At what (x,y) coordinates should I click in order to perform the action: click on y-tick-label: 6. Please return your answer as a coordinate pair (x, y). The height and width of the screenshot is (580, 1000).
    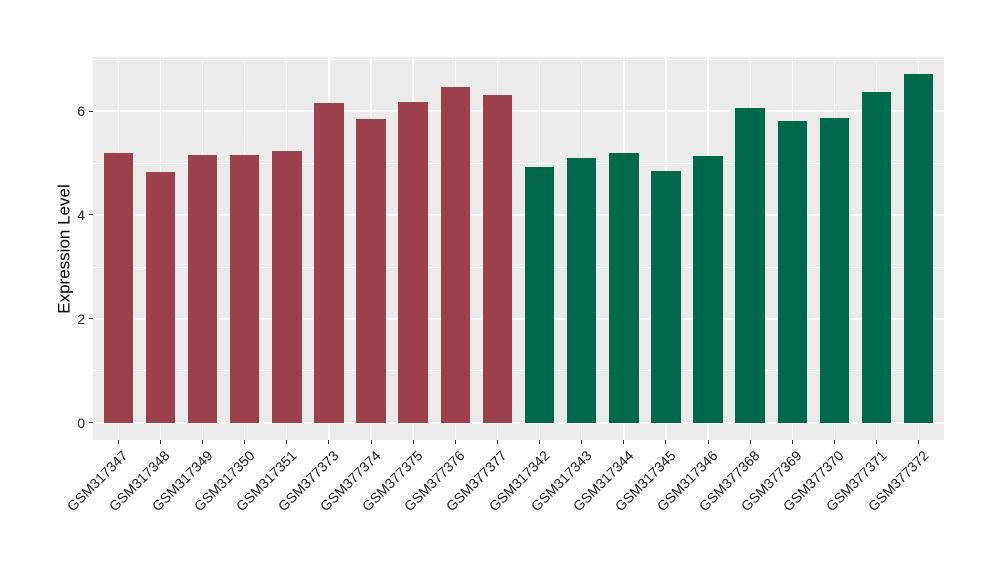
    Looking at the image, I should click on (81, 111).